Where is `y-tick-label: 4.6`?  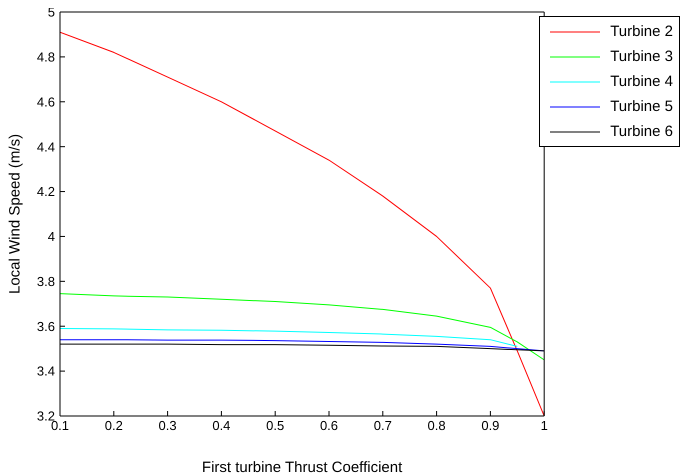 y-tick-label: 4.6 is located at coordinates (45, 102).